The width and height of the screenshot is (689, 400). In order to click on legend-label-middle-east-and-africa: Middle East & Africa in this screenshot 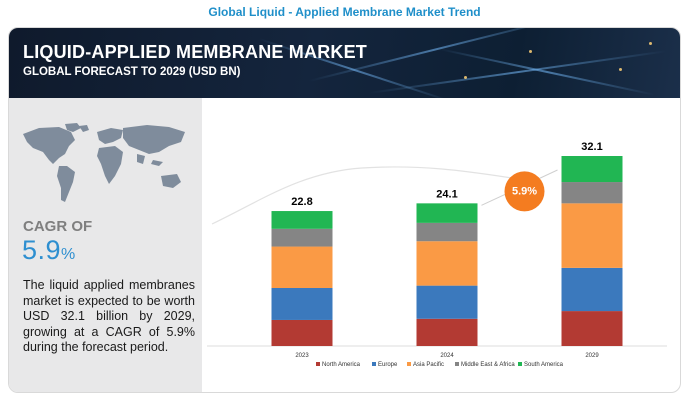, I will do `click(488, 365)`.